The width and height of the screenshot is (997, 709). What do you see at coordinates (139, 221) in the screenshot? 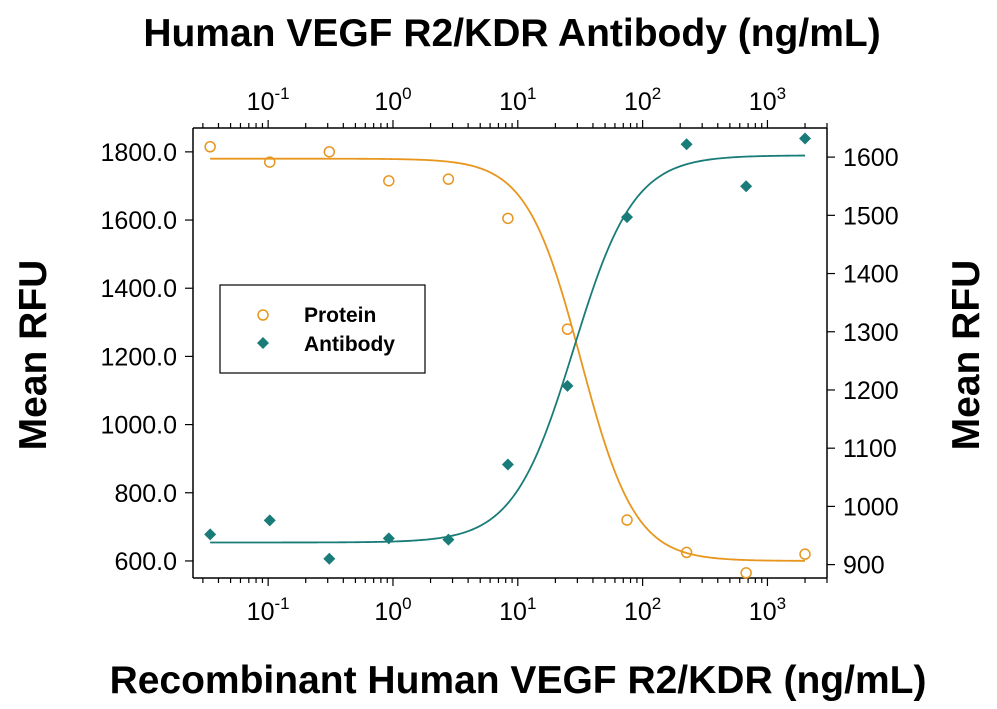
I see `y-left-tick-label: 1600.0` at bounding box center [139, 221].